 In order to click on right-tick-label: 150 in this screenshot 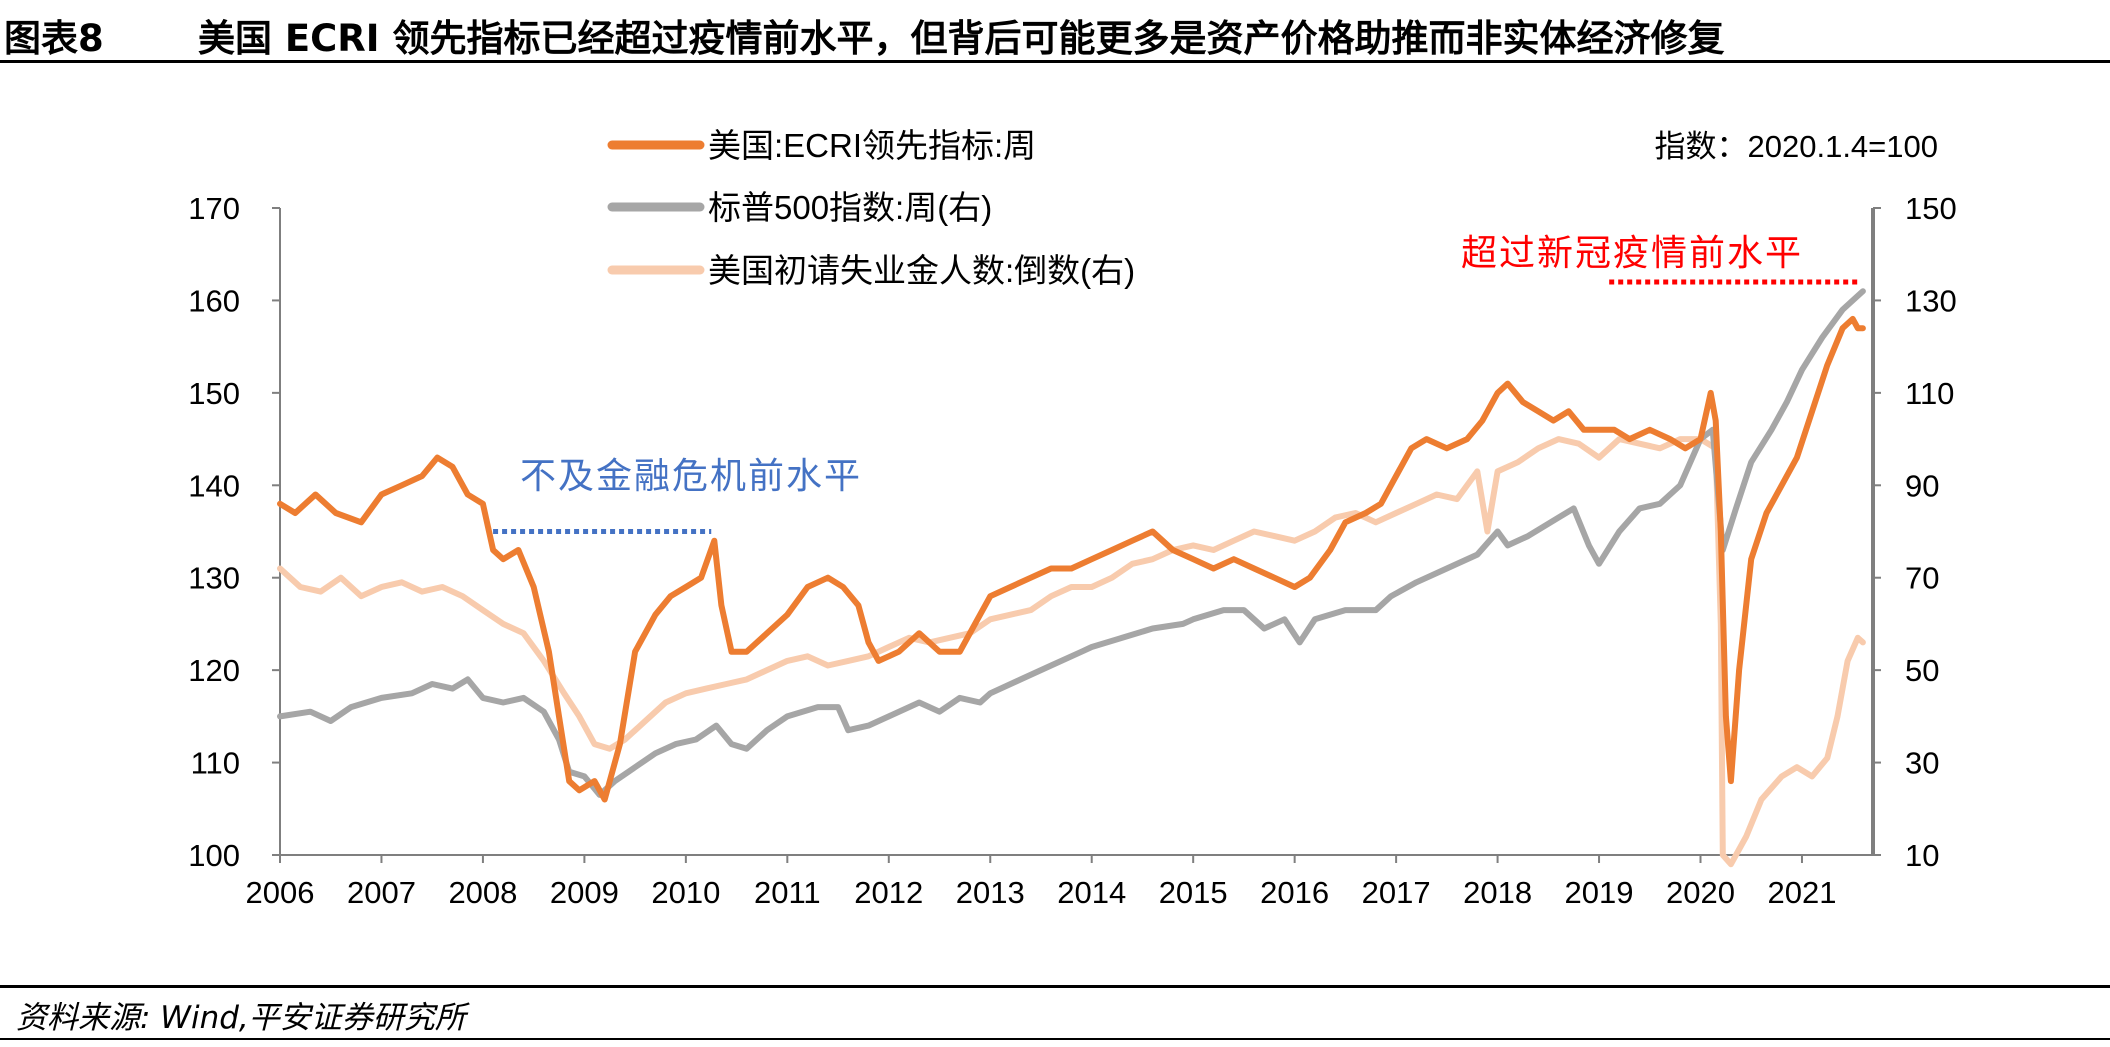, I will do `click(1931, 208)`.